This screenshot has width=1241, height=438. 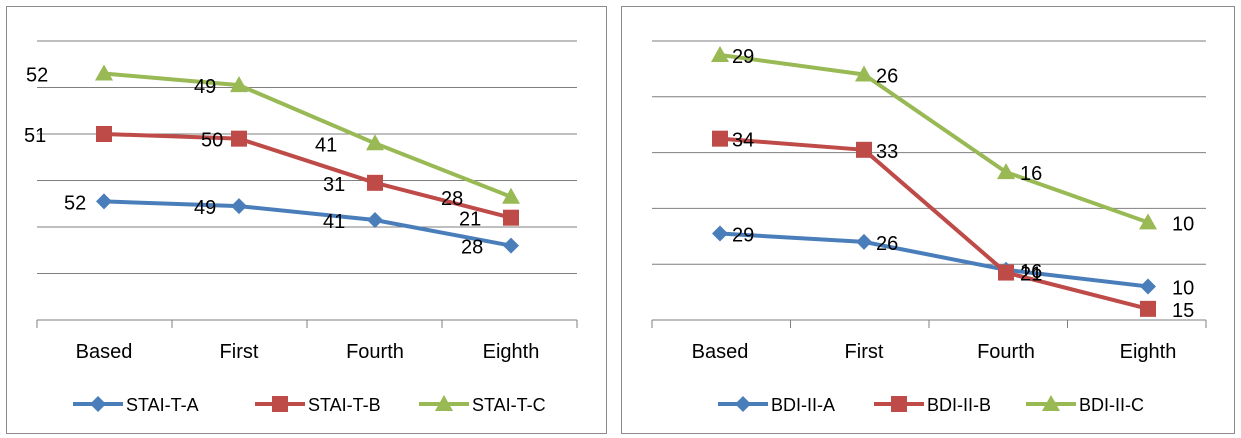 What do you see at coordinates (934, 138) in the screenshot?
I see `series-line-bdi-ii-c` at bounding box center [934, 138].